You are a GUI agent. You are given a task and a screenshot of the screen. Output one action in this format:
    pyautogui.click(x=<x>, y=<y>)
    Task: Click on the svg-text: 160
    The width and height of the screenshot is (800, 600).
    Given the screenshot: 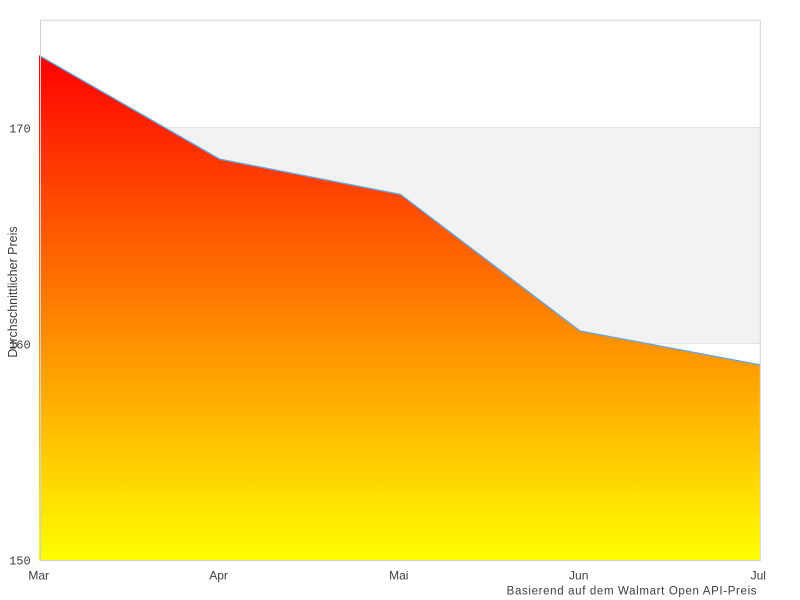 What is the action you would take?
    pyautogui.click(x=20, y=346)
    